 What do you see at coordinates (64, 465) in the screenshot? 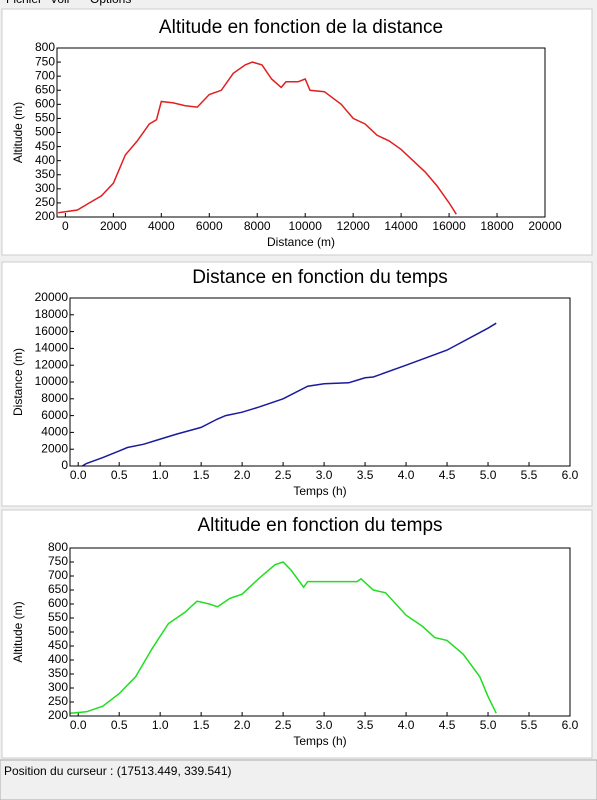
I see `y-tick-label: 0` at bounding box center [64, 465].